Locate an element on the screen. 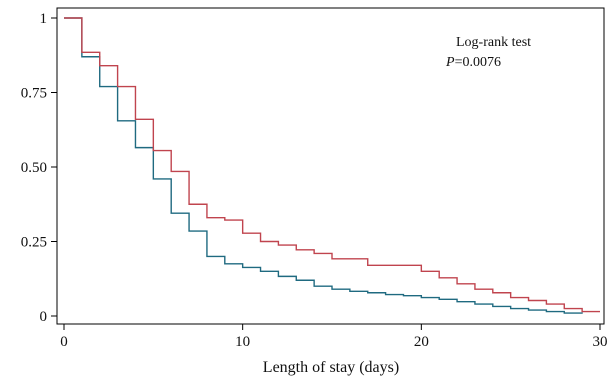  p-value: =0.0076 is located at coordinates (478, 62).